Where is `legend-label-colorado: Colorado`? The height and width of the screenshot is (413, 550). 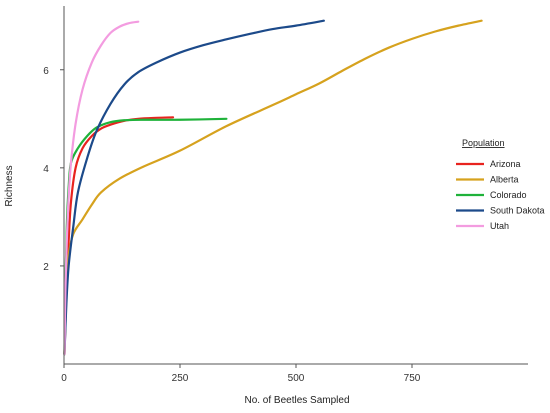 legend-label-colorado: Colorado is located at coordinates (508, 195).